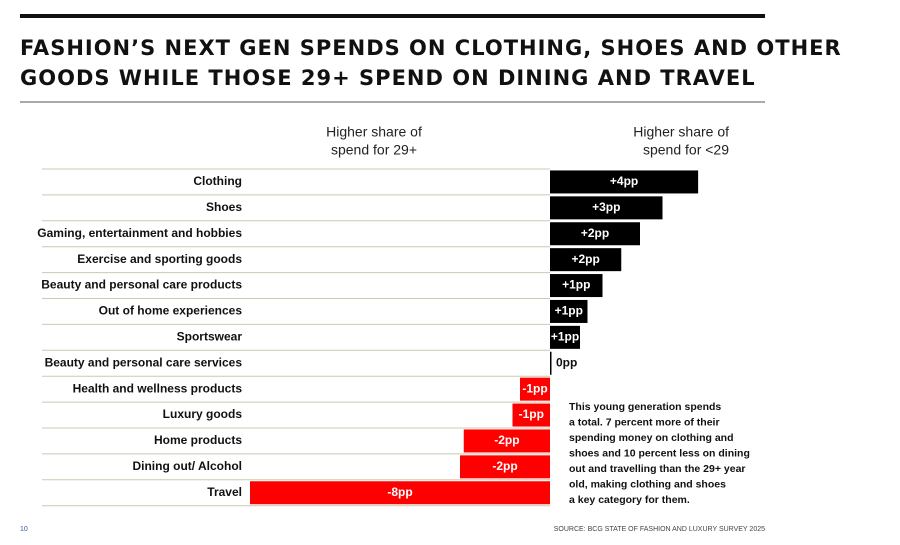 This screenshot has height=545, width=900. I want to click on category-label: Gaming, entertainment and hobbies, so click(139, 233).